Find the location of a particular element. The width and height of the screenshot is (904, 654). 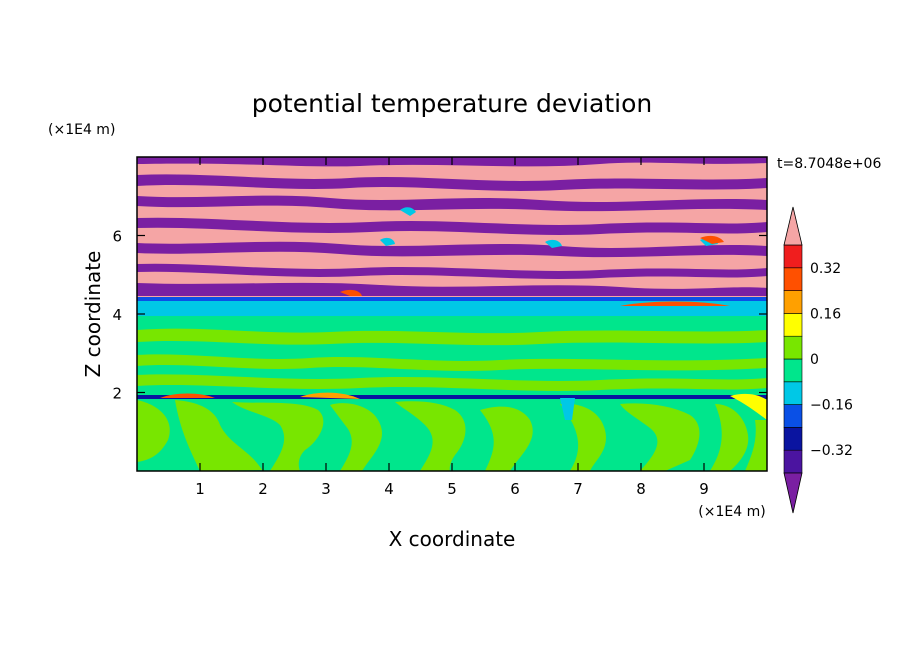

colorbar-max-extension is located at coordinates (793, 226).